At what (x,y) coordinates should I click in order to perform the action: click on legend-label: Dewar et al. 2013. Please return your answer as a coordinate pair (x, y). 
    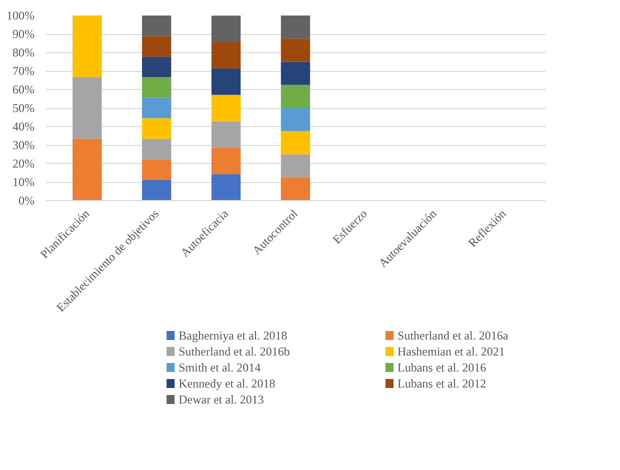
    Looking at the image, I should click on (221, 399).